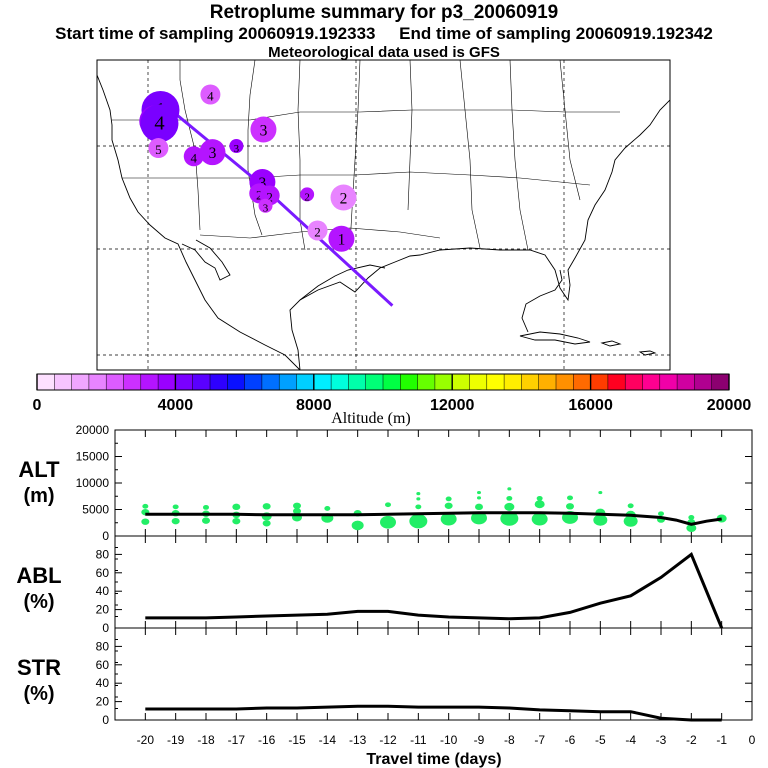 Image resolution: width=768 pixels, height=768 pixels. I want to click on start-time-label: Start time of sampling 20060919.192333, so click(215, 33).